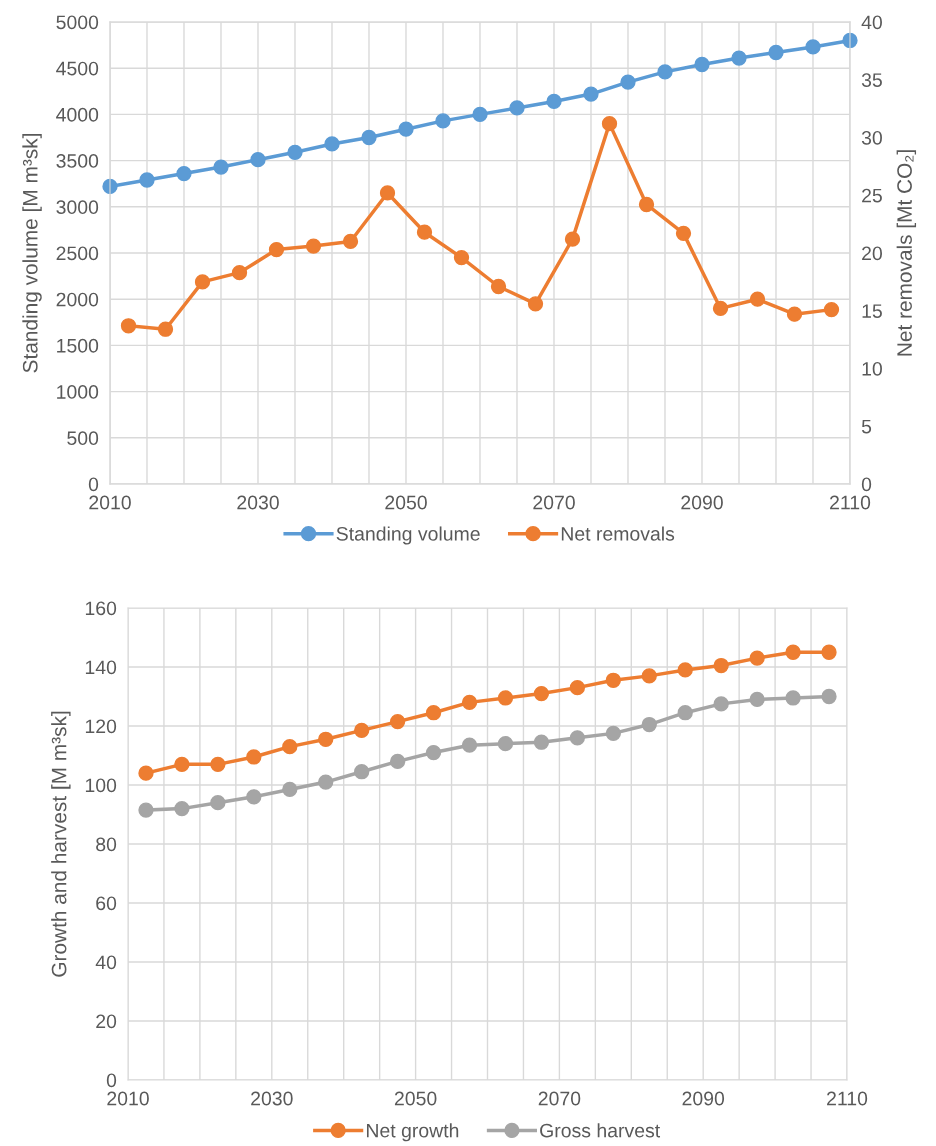 The height and width of the screenshot is (1146, 936). I want to click on y-tick-label: 3000, so click(77, 207).